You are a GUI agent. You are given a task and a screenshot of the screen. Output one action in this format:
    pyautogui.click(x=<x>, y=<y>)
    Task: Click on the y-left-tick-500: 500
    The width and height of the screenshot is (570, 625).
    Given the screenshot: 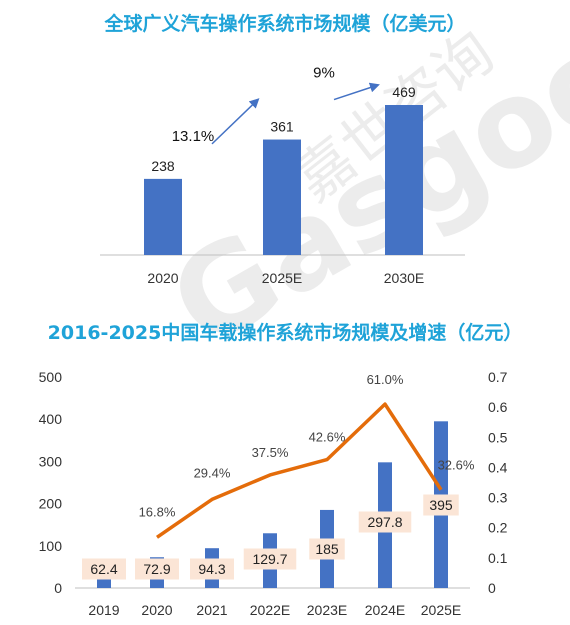 What is the action you would take?
    pyautogui.click(x=51, y=377)
    